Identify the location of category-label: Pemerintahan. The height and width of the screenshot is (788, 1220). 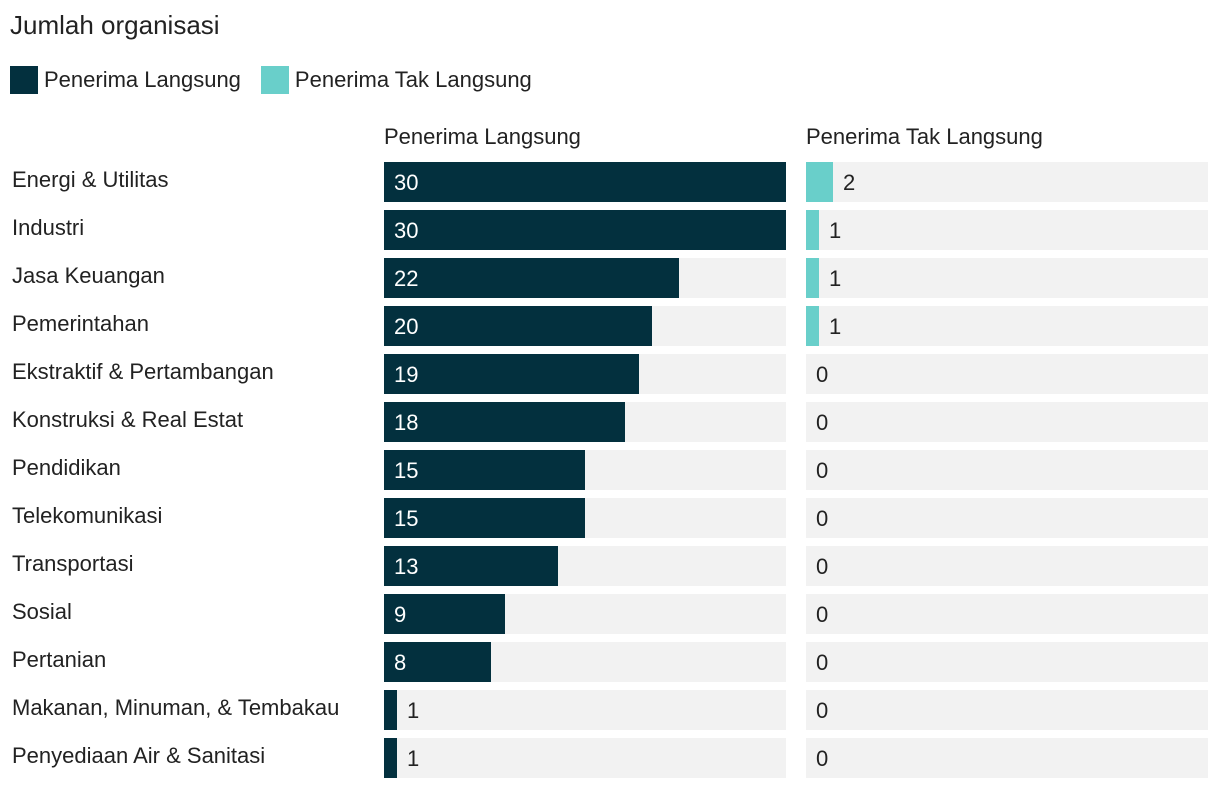
(80, 323).